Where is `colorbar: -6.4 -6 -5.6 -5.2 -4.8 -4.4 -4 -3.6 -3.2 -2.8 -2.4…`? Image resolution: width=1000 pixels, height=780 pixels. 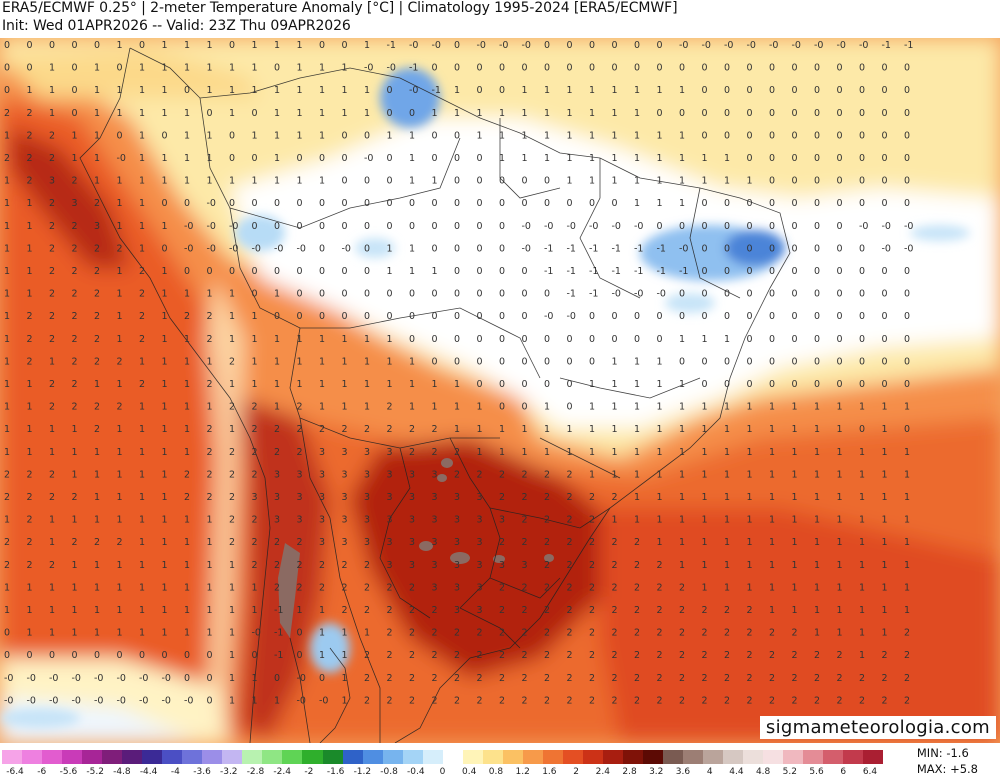
colorbar: -6.4 -6 -5.6 -5.2 -4.8 -4.4 -4 -3.6 -3.2 -2.8 -2.4… is located at coordinates (500, 761).